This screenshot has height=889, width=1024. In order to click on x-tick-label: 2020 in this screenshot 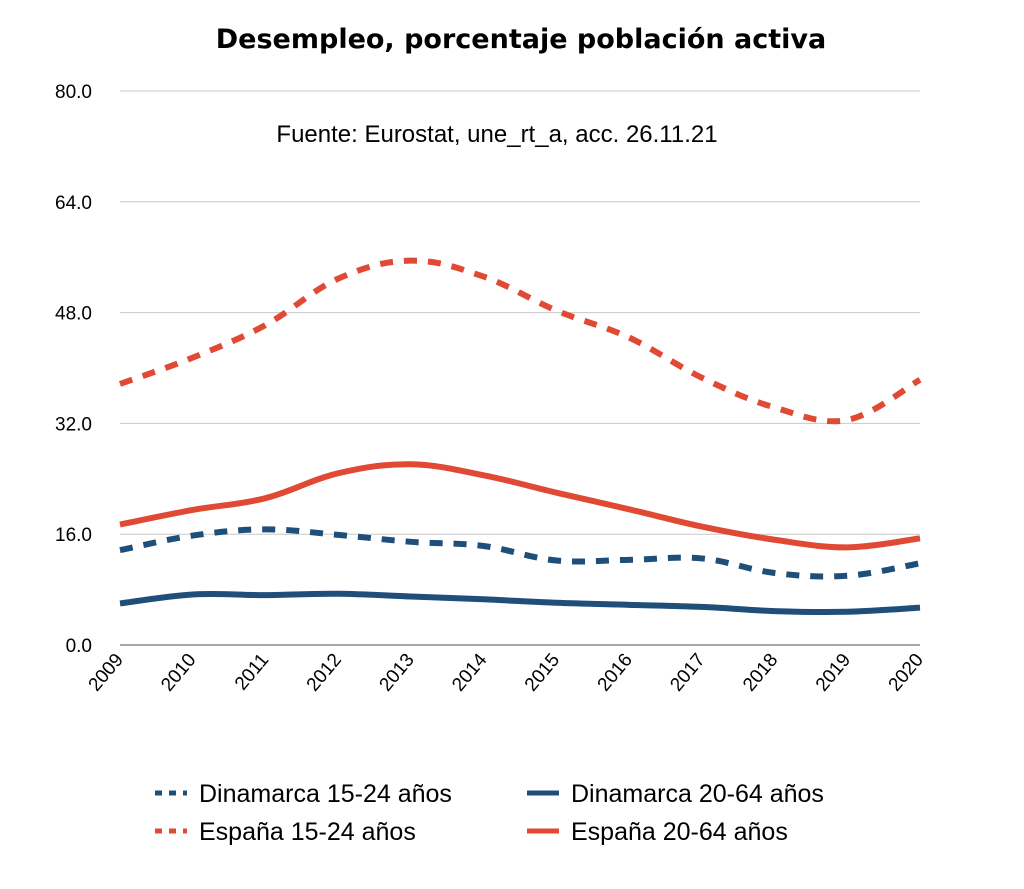, I will do `click(906, 673)`.